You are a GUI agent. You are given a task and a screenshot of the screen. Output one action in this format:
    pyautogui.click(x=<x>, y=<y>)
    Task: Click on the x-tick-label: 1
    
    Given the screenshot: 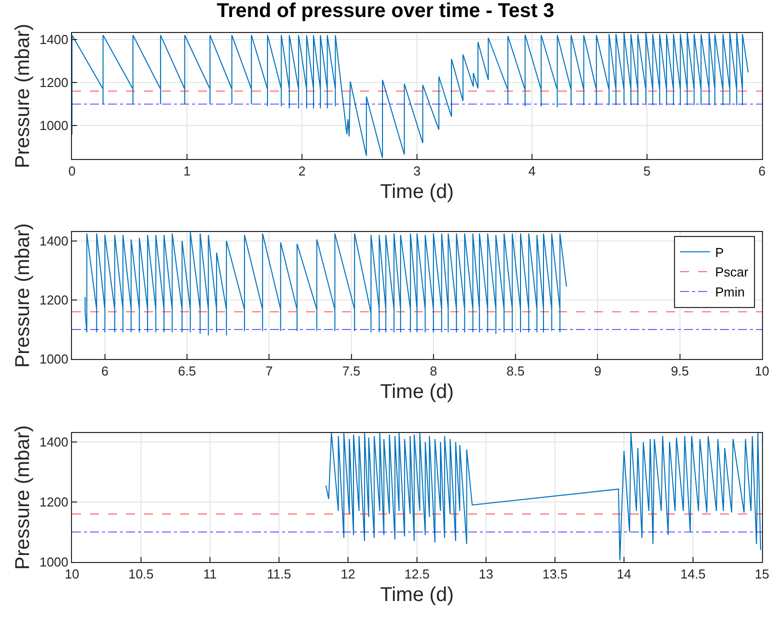 What is the action you would take?
    pyautogui.click(x=187, y=171)
    